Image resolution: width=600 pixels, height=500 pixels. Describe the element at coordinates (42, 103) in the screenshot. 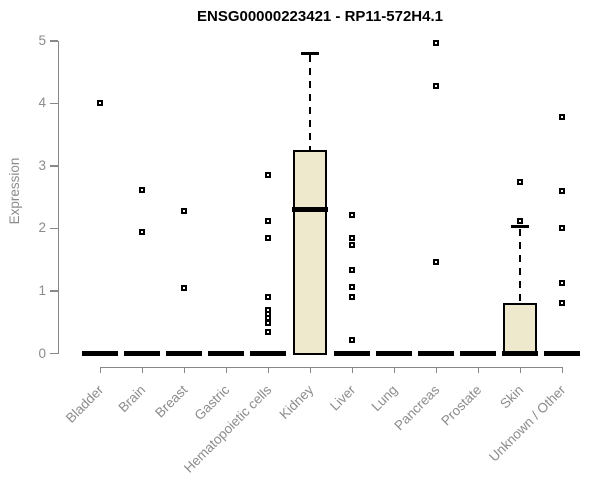

I see `y-axis-tick-label: 4` at that location.